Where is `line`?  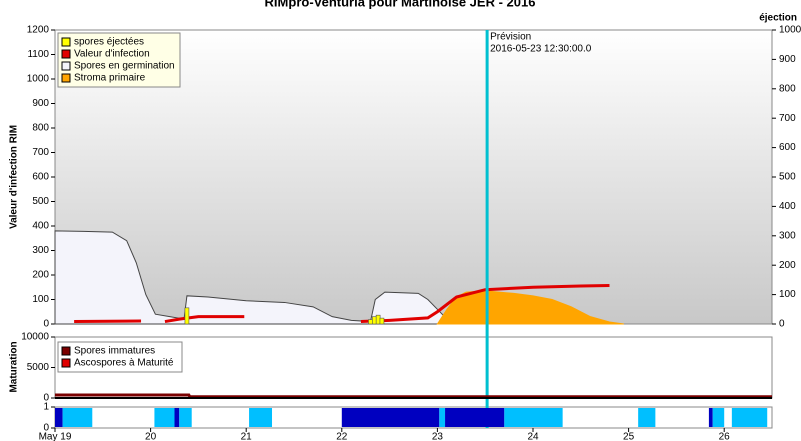
line is located at coordinates (413, 396).